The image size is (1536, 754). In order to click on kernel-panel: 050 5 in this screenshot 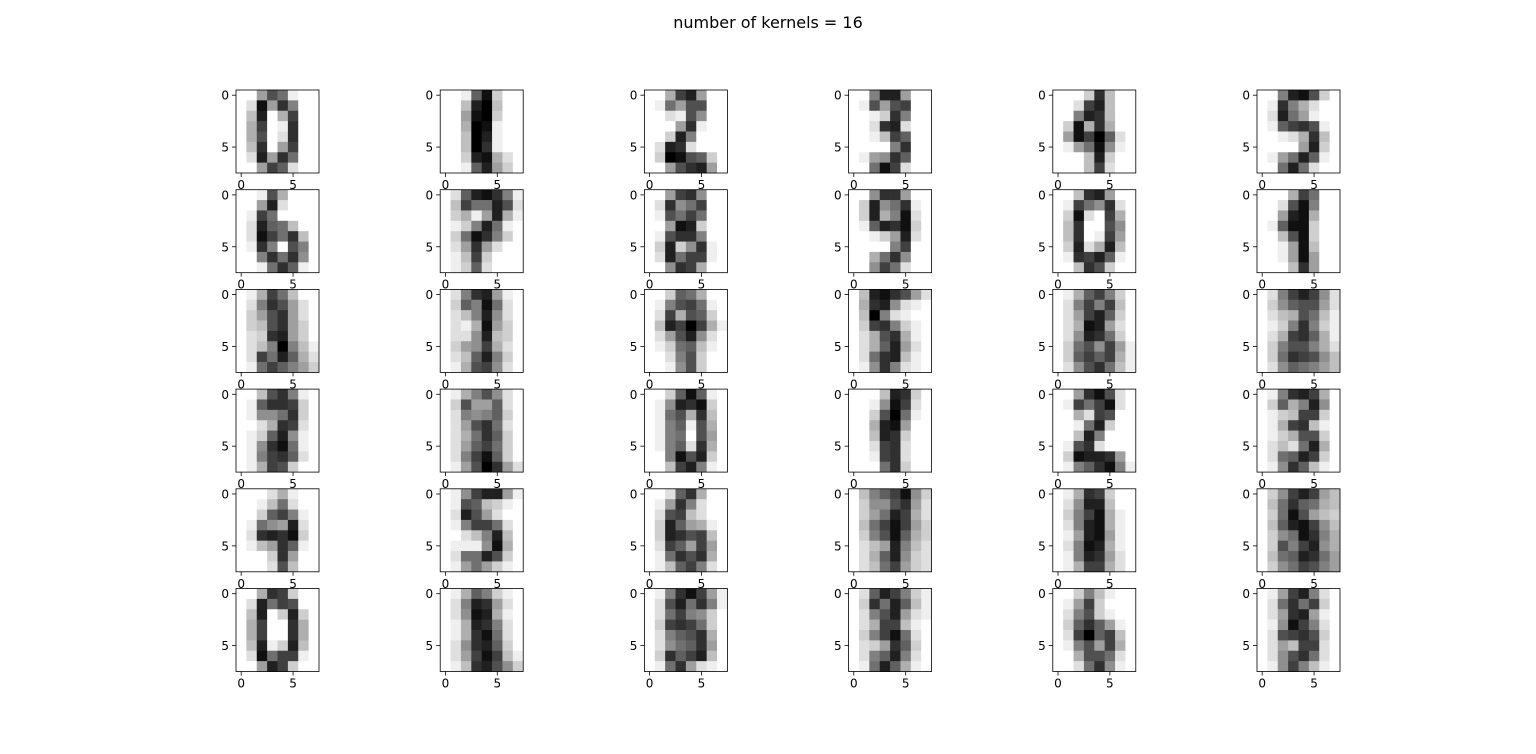, I will do `click(270, 439)`.